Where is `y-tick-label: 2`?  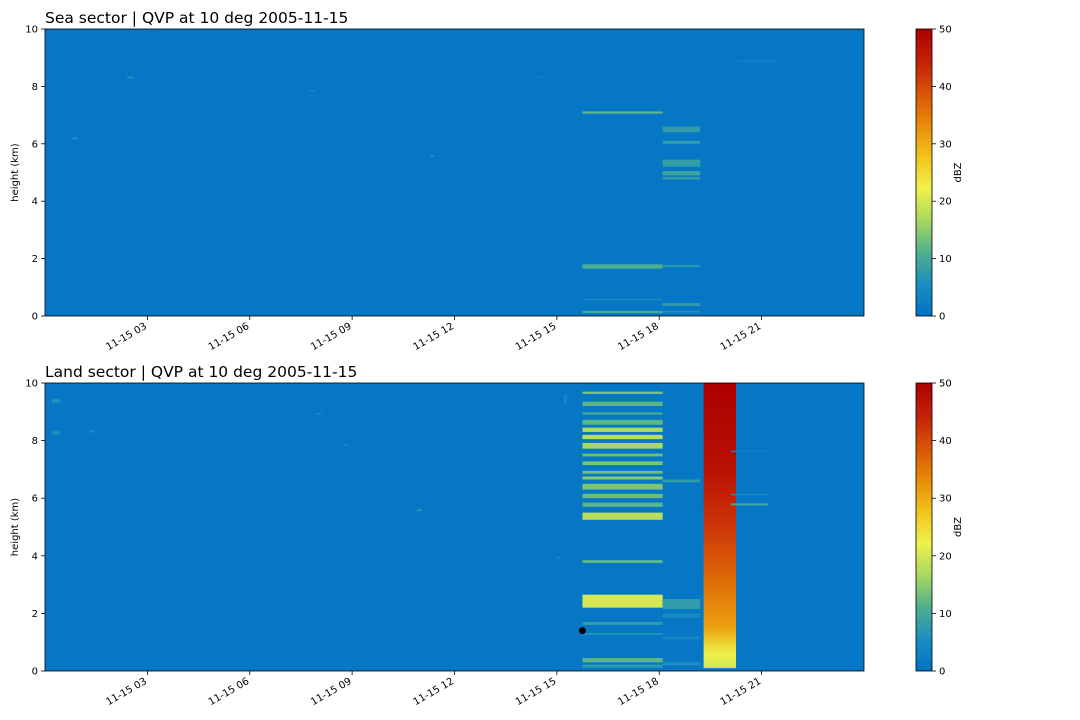 y-tick-label: 2 is located at coordinates (35, 614).